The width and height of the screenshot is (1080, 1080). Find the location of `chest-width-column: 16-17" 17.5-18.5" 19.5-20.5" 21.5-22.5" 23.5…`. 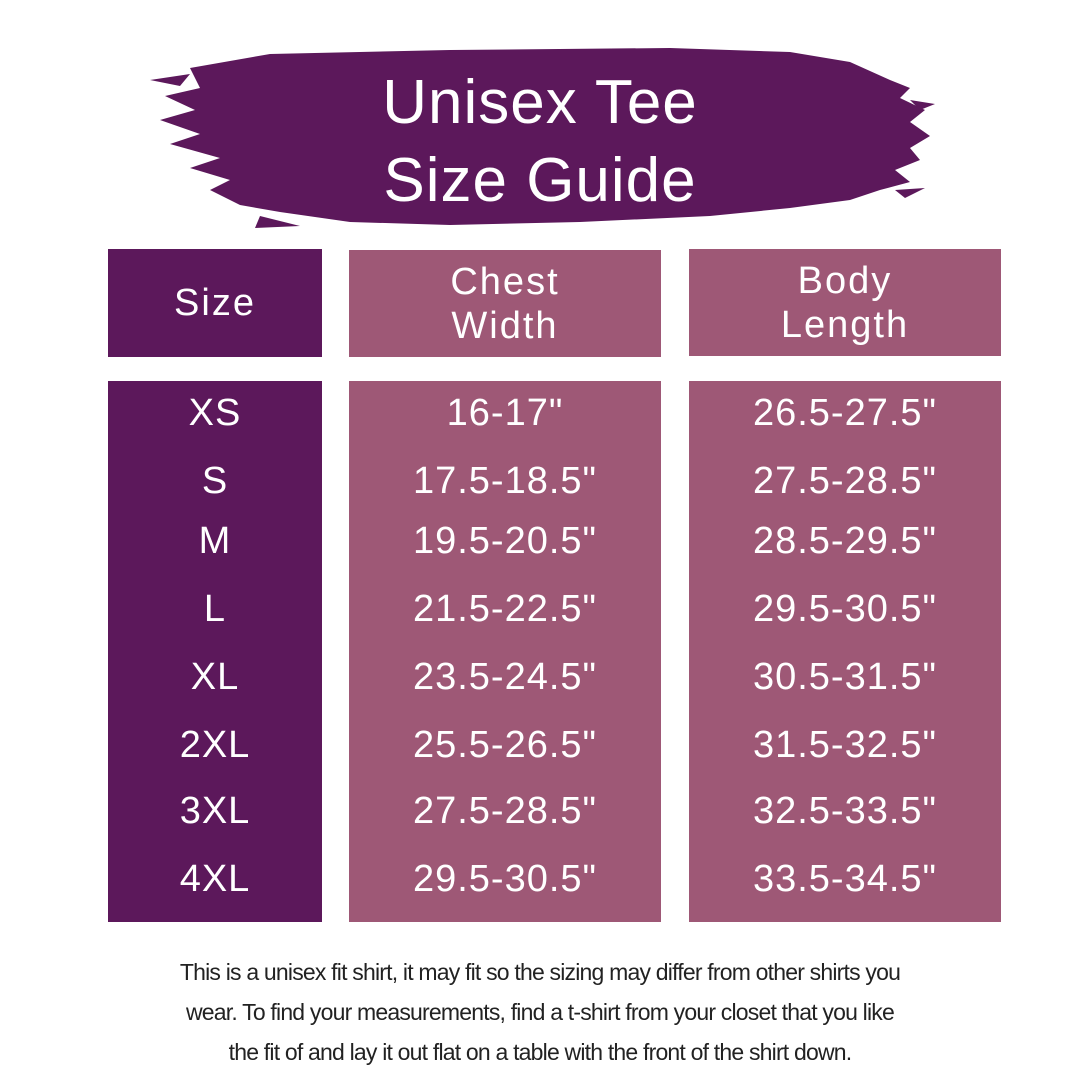

chest-width-column: 16-17" 17.5-18.5" 19.5-20.5" 21.5-22.5" 23.5… is located at coordinates (505, 651).